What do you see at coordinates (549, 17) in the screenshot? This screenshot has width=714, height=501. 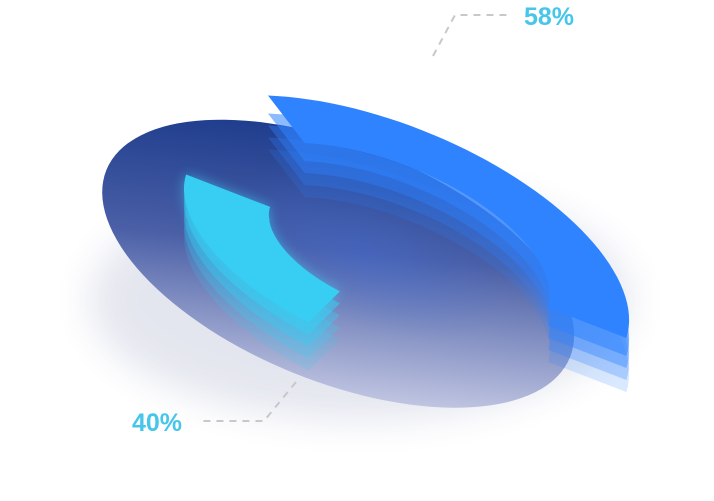 I see `slice-label-58: 58%` at bounding box center [549, 17].